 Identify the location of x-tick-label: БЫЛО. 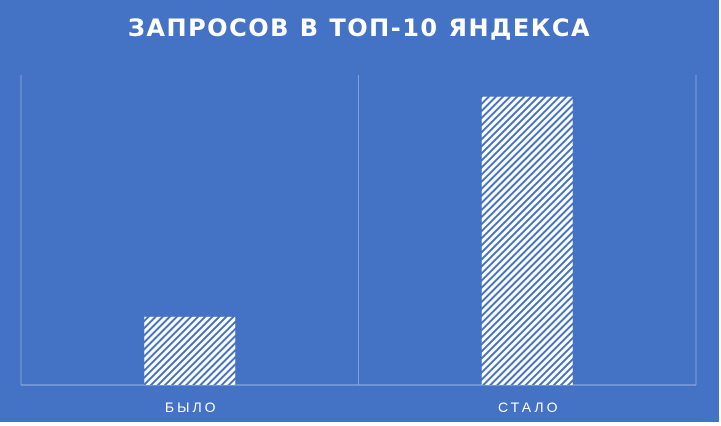
(192, 407).